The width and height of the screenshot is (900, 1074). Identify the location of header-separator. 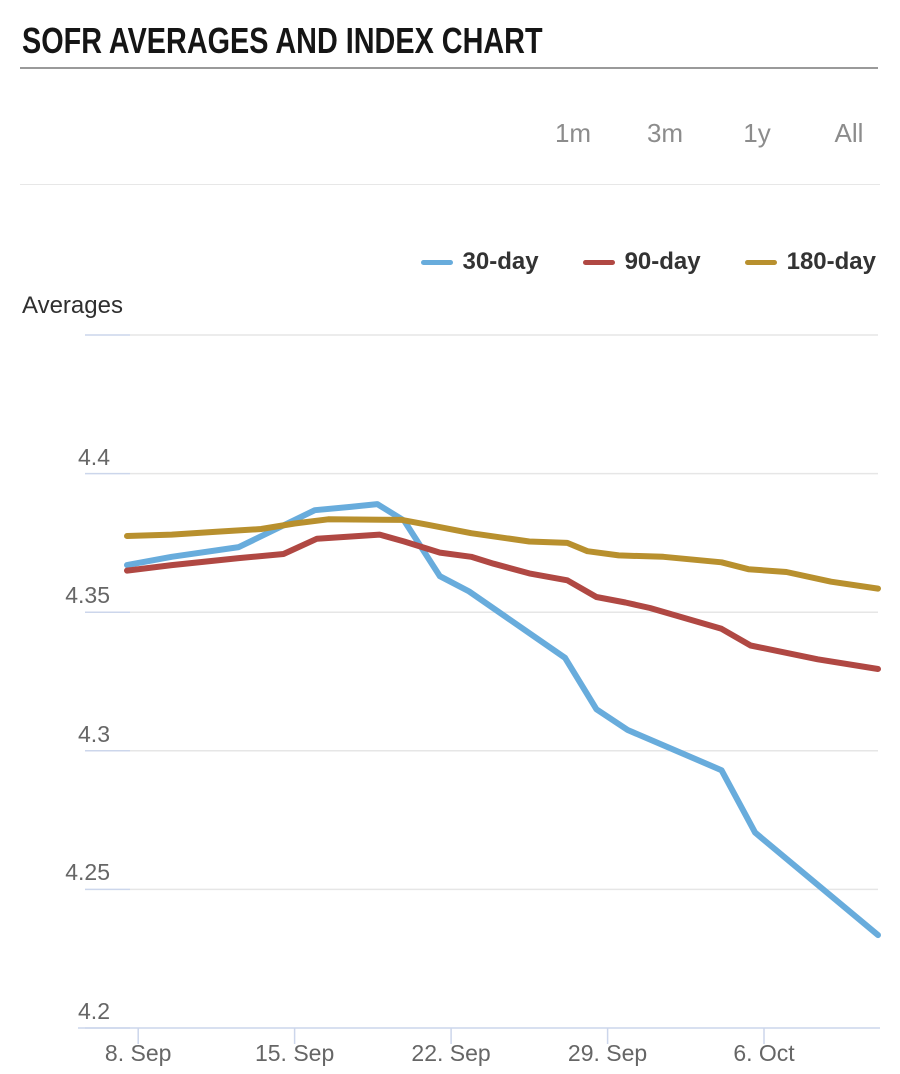
(450, 184).